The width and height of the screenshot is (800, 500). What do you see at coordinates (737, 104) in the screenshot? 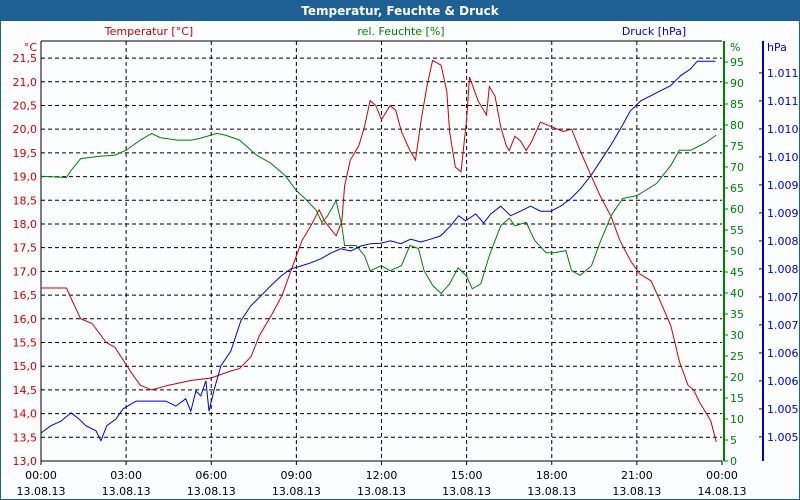
I see `humidity-tick-label: 85` at bounding box center [737, 104].